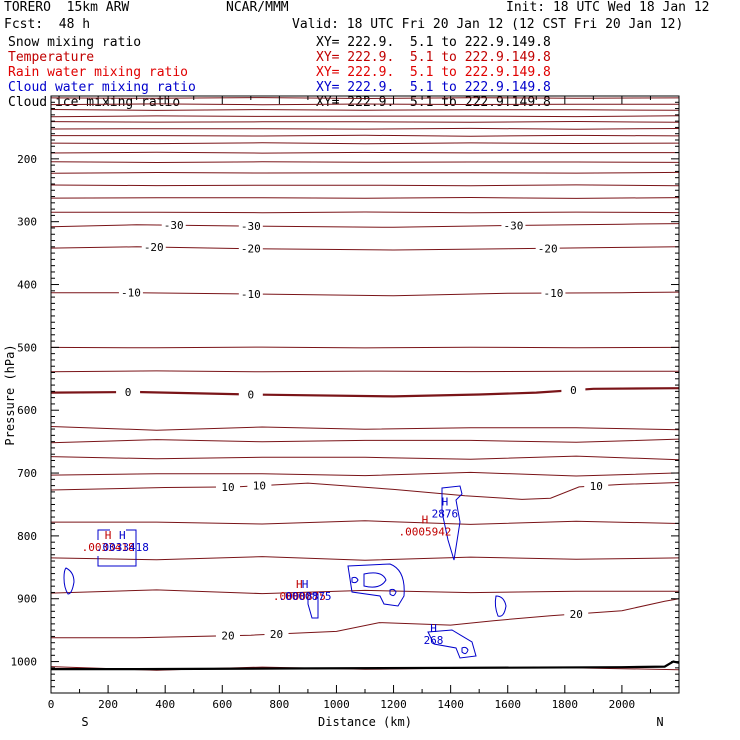 The height and width of the screenshot is (740, 740). I want to click on model-title: TORERO 15km ARW, so click(67, 7).